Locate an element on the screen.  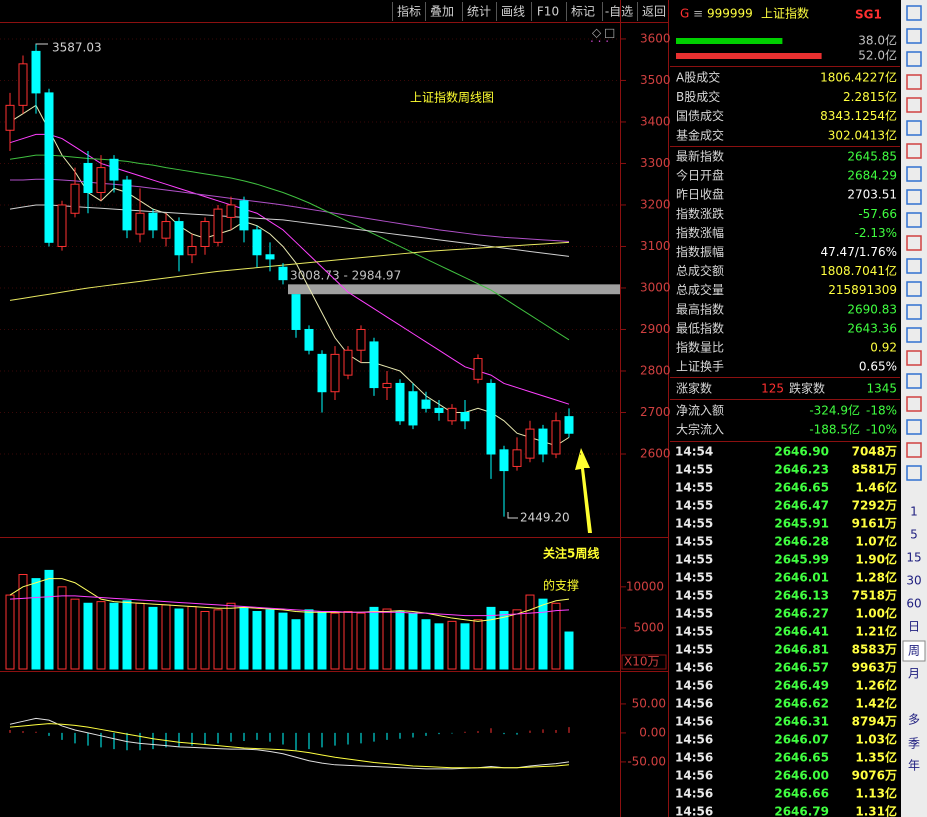
y-tick-label: 3000 is located at coordinates (655, 287).